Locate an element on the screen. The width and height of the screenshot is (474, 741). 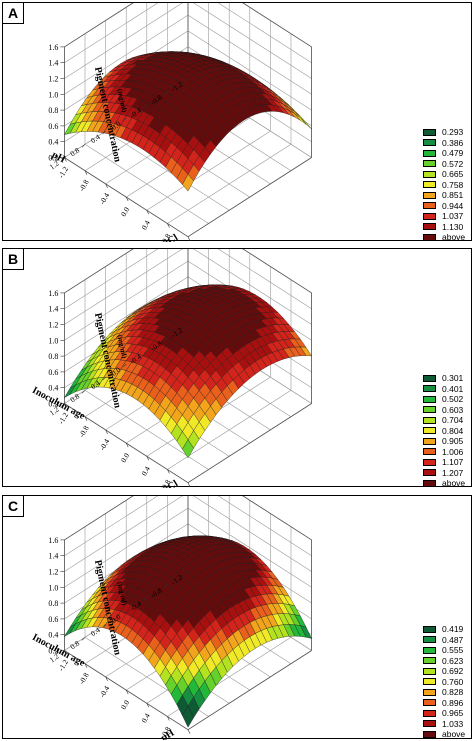
legend-entry: 0.572 is located at coordinates (444, 164).